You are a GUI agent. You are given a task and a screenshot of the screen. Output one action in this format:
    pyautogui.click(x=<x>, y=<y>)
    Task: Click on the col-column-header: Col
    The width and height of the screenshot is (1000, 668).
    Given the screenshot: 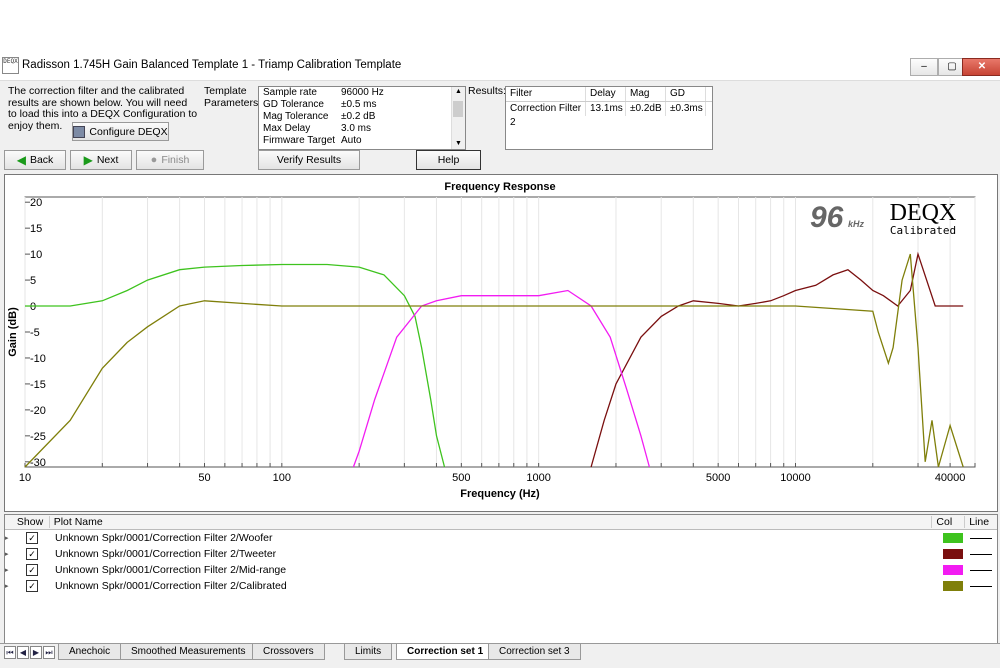 What is the action you would take?
    pyautogui.click(x=947, y=522)
    